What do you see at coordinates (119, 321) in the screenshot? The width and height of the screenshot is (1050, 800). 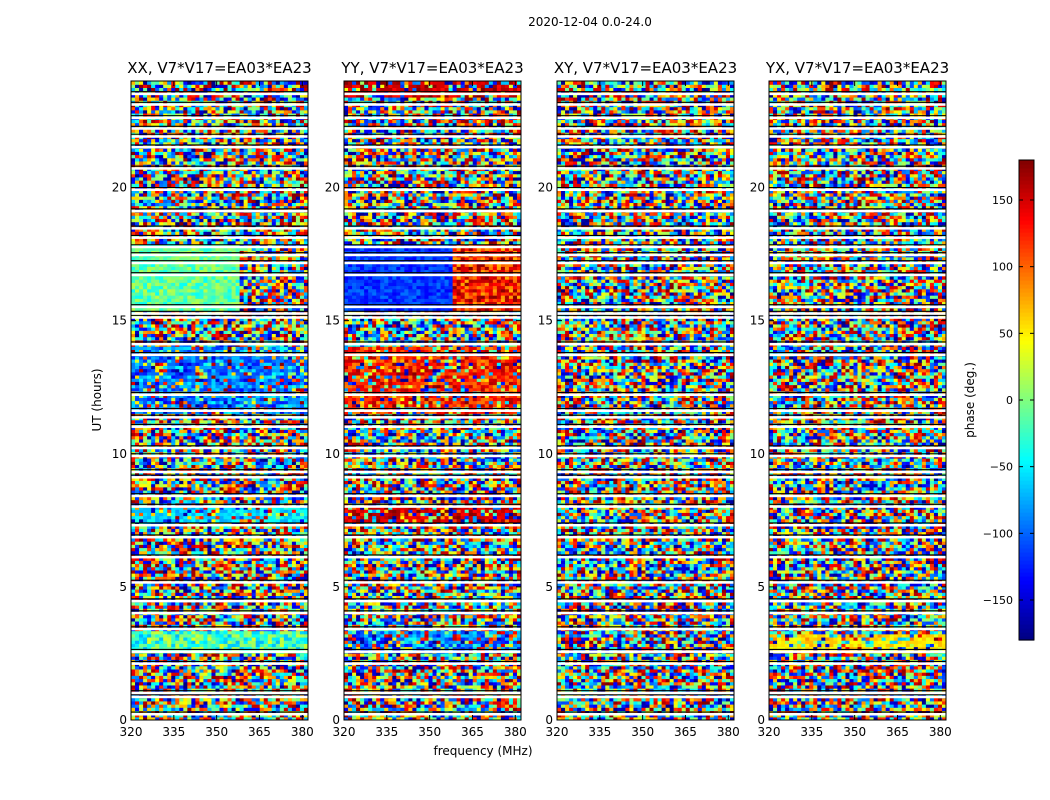 I see `y-tick-label: 15` at bounding box center [119, 321].